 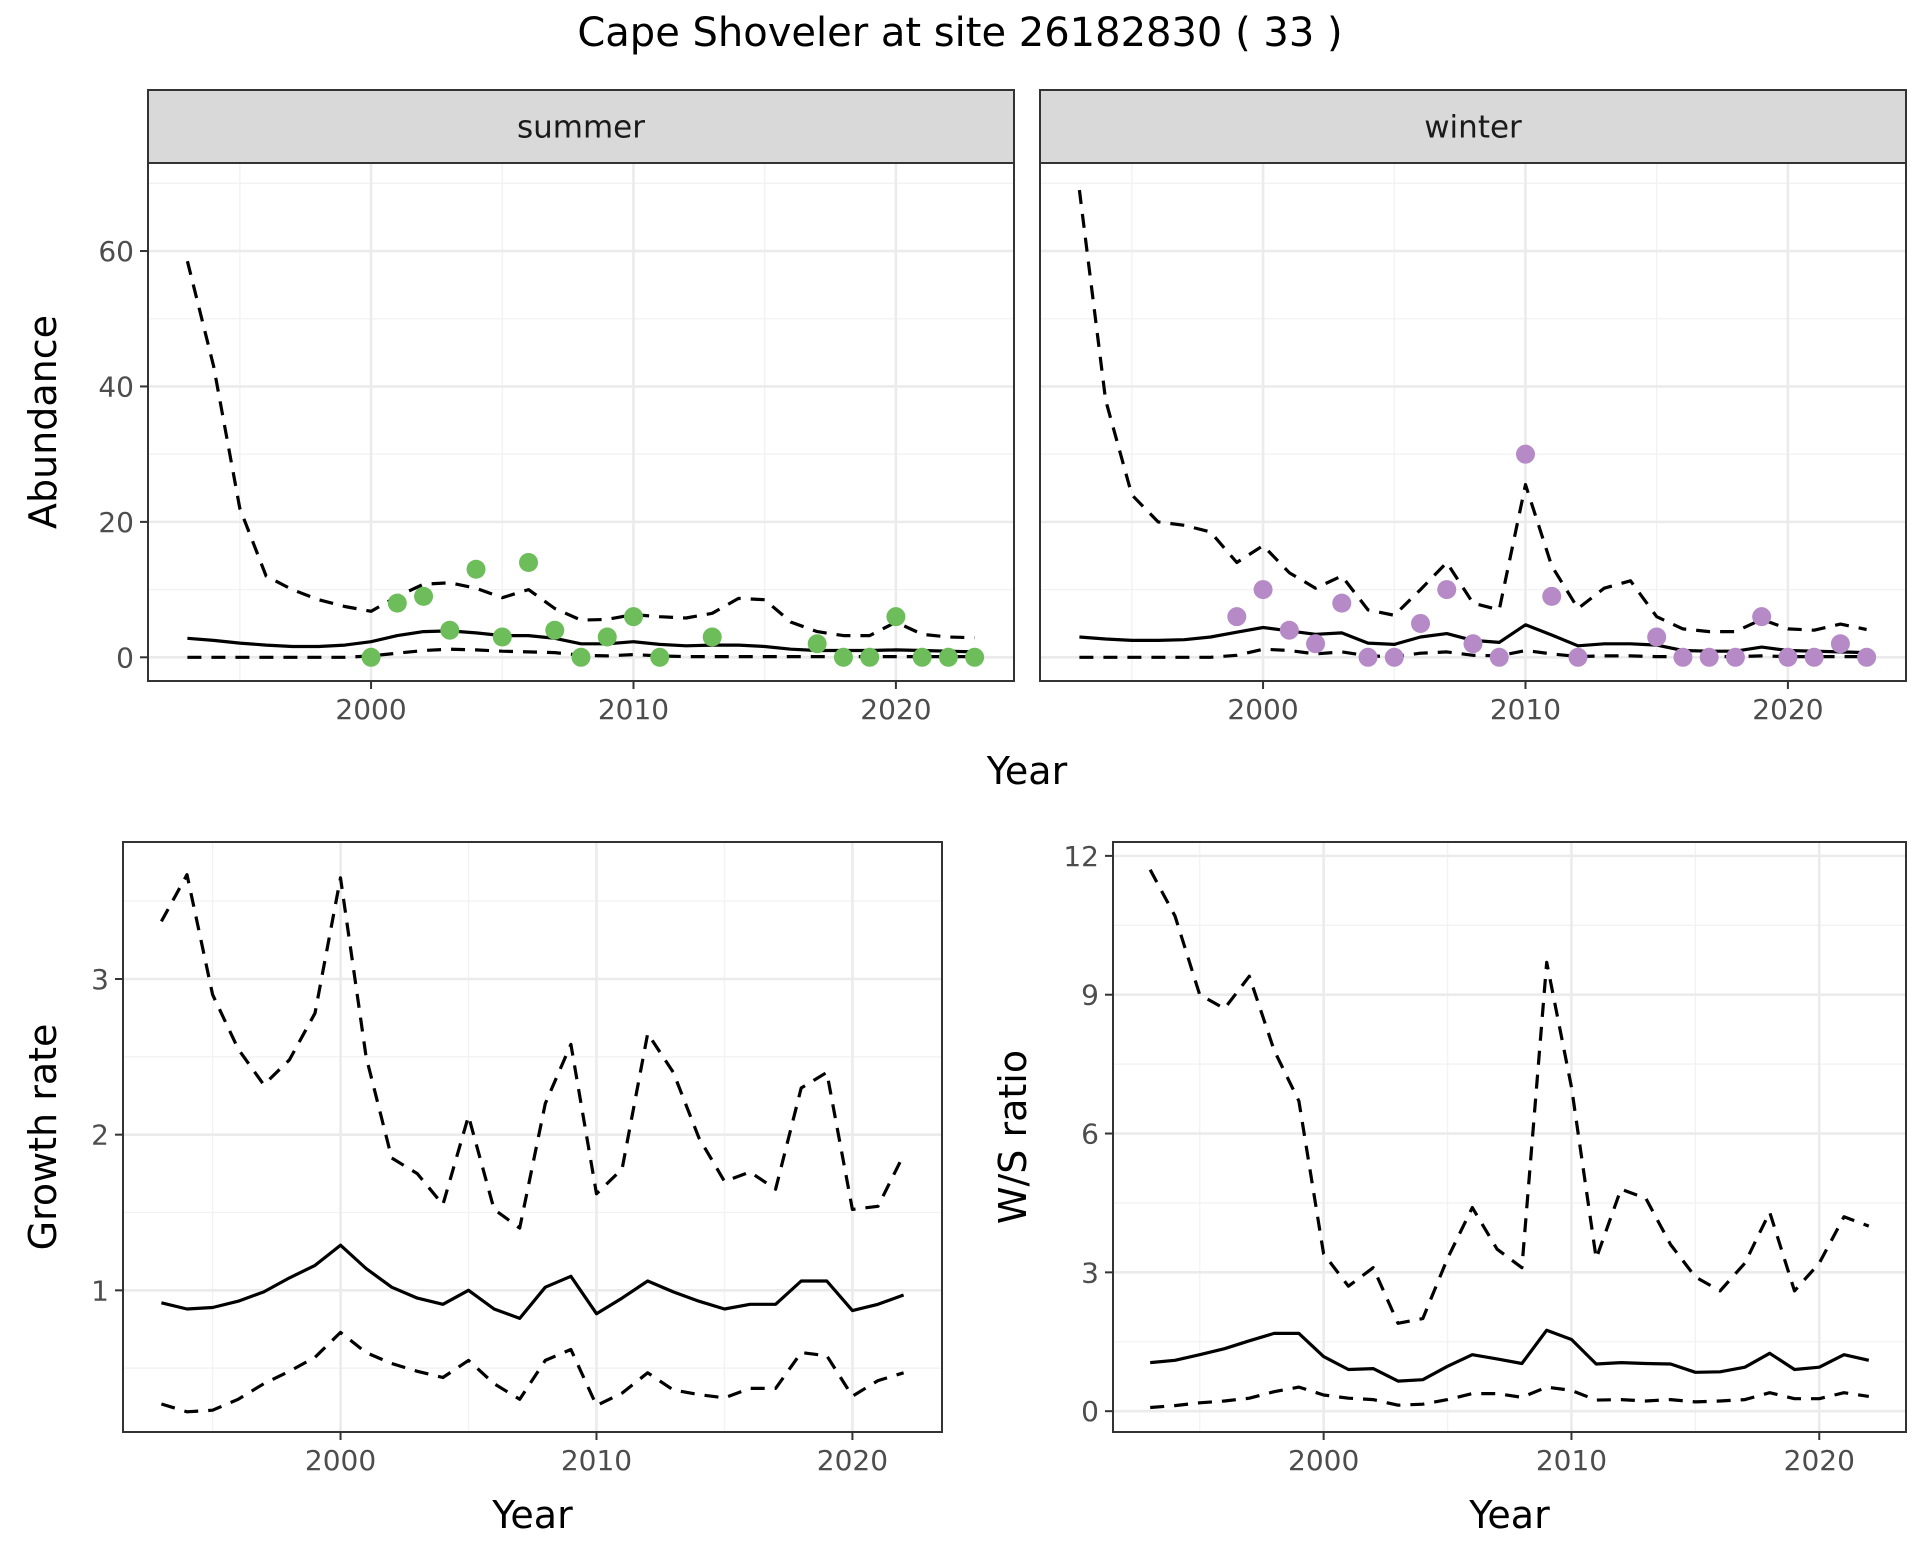 What do you see at coordinates (1819, 1460) in the screenshot?
I see `ws-ratio-x-tick-label: 2020` at bounding box center [1819, 1460].